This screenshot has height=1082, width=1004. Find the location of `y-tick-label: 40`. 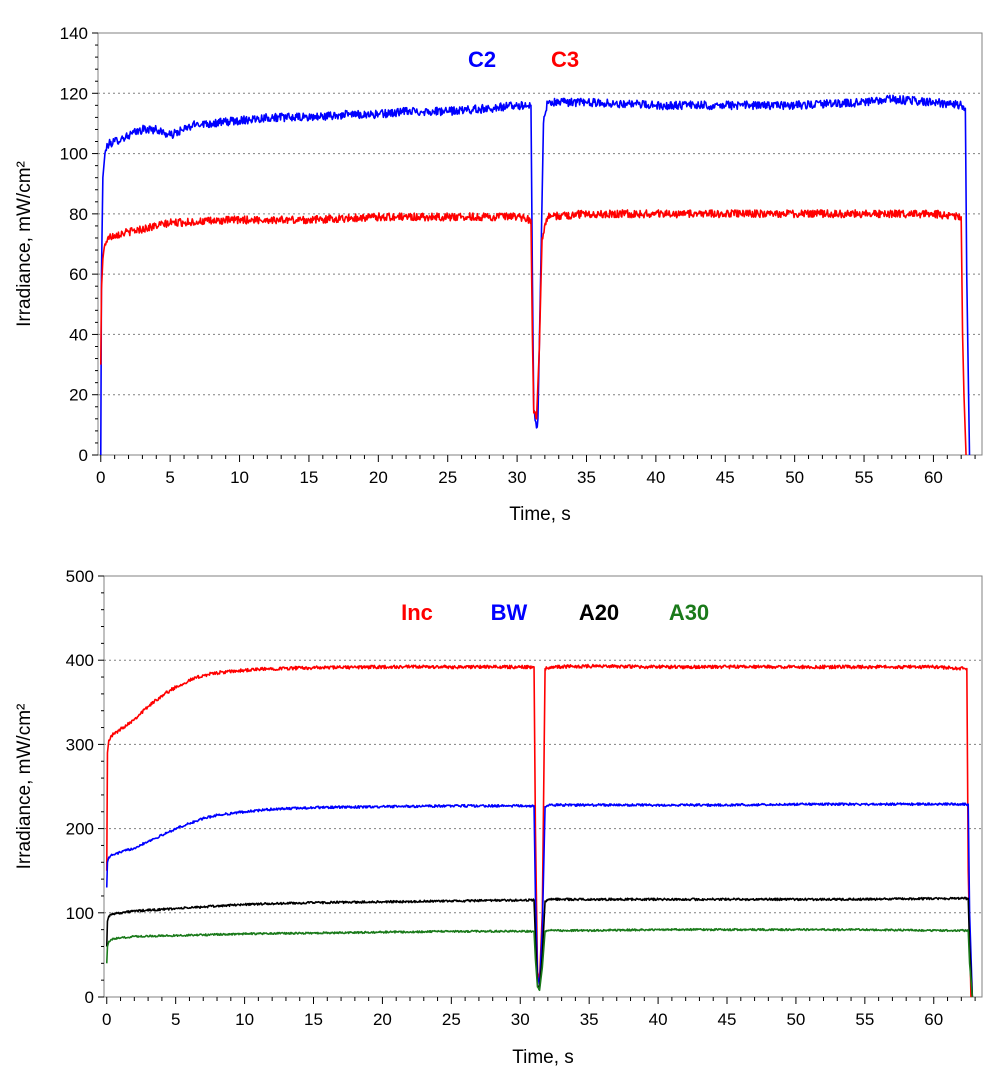

y-tick-label: 40 is located at coordinates (78, 334).